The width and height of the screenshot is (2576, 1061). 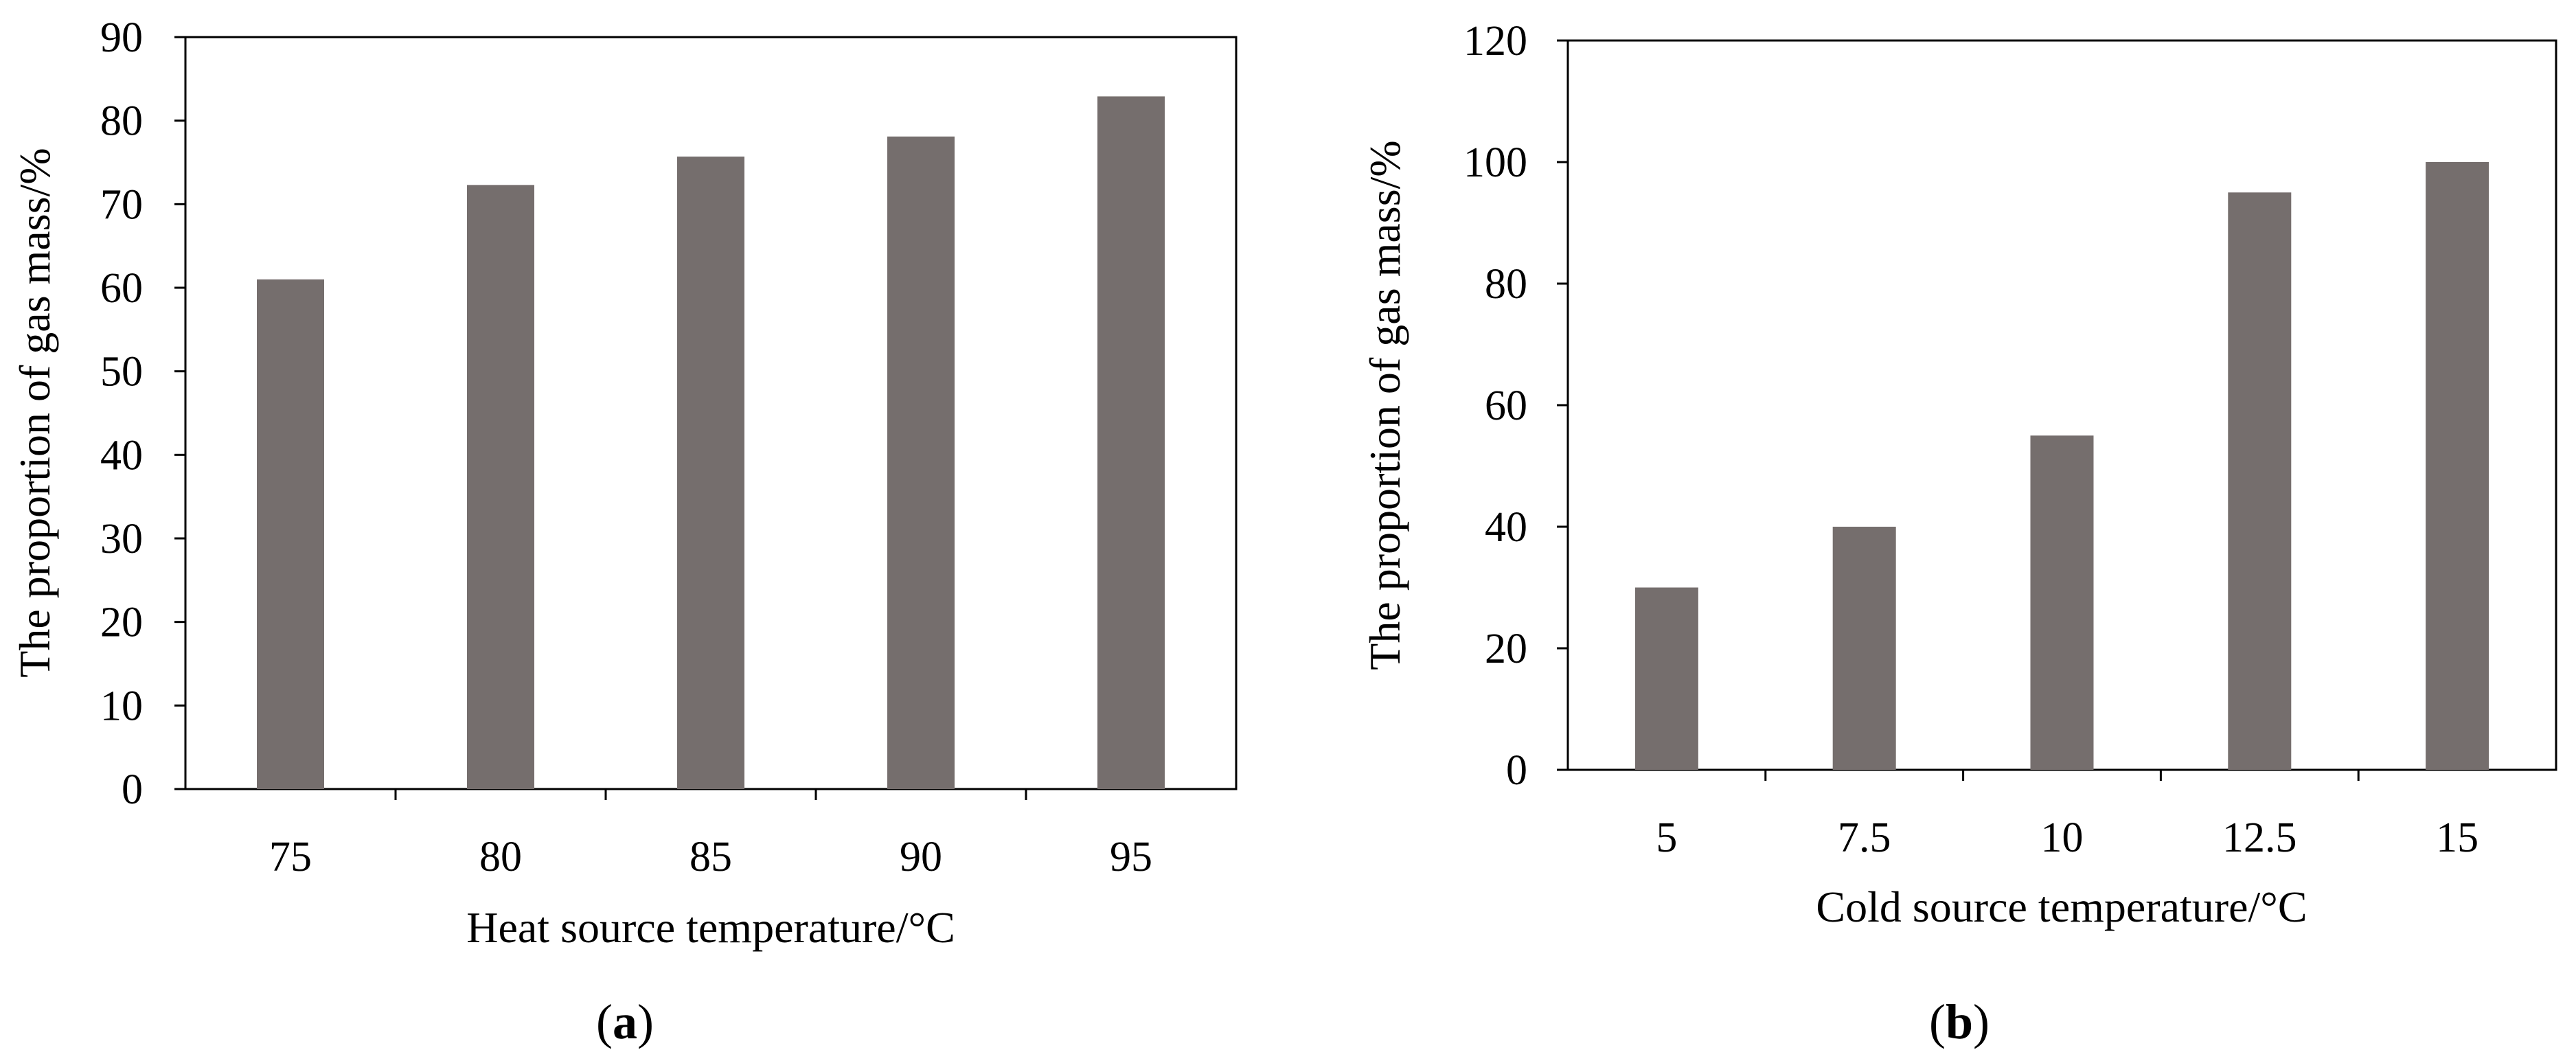 I want to click on y-tick-label-b: 60, so click(x=1506, y=406).